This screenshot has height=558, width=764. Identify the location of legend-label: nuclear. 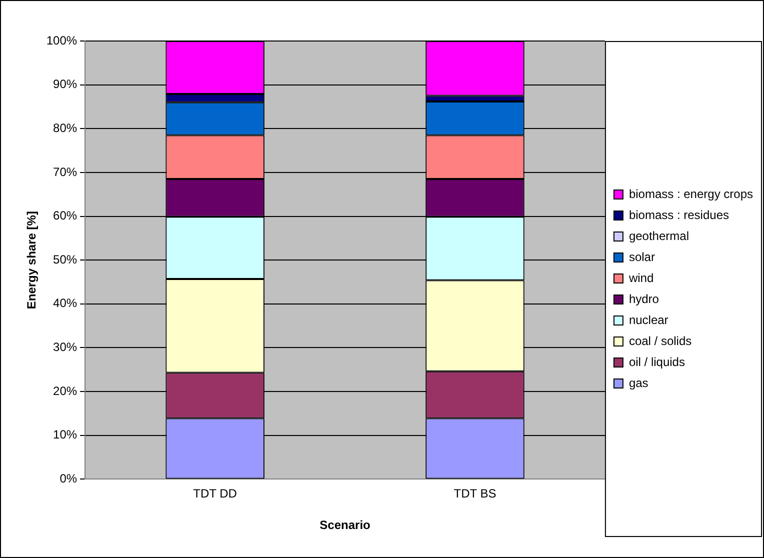
(648, 319).